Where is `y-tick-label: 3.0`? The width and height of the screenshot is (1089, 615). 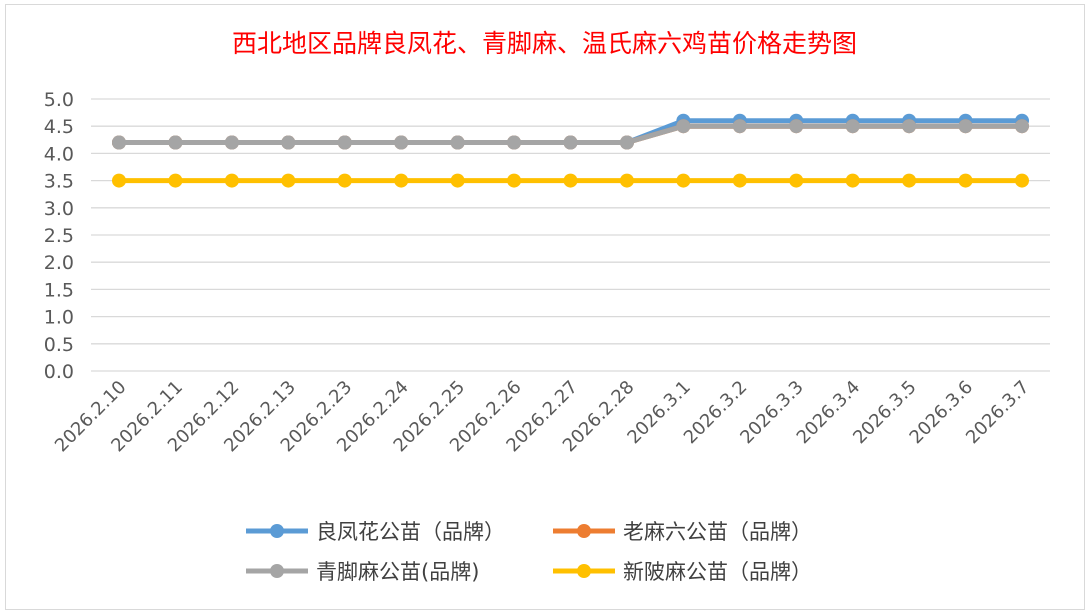
y-tick-label: 3.0 is located at coordinates (59, 209).